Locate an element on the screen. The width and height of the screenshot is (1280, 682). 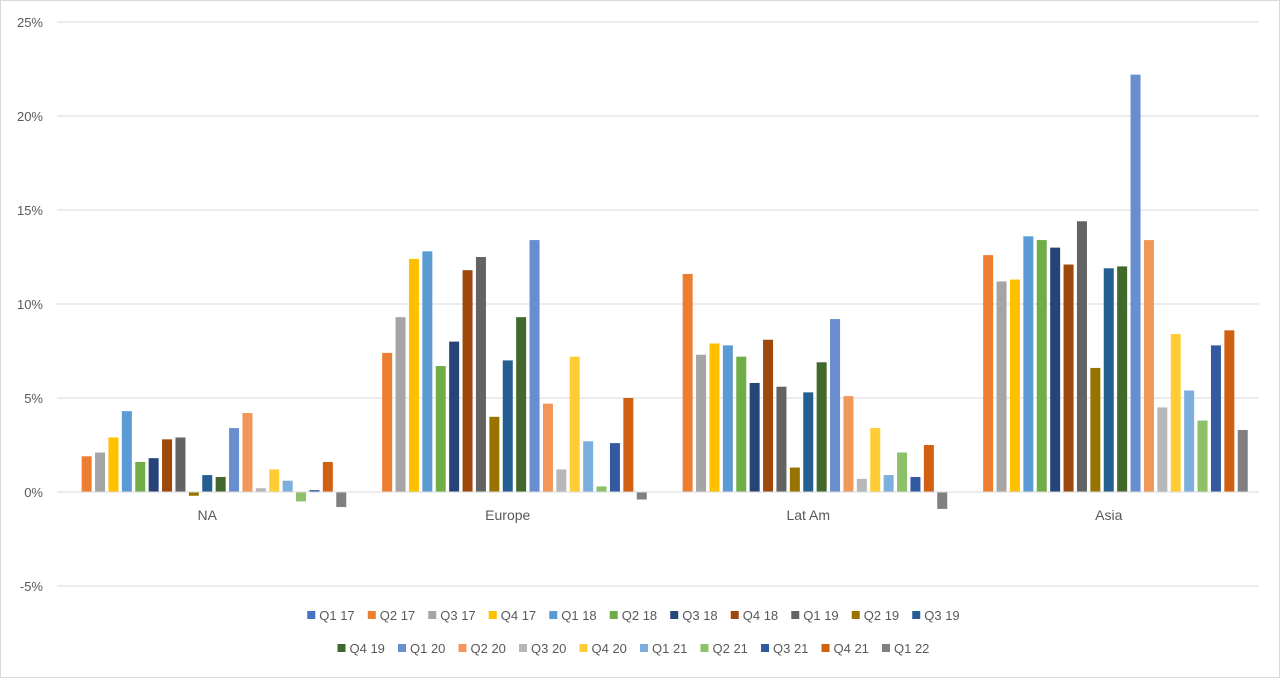
x-axis: NA Europe Lat Am Asia is located at coordinates (658, 507).